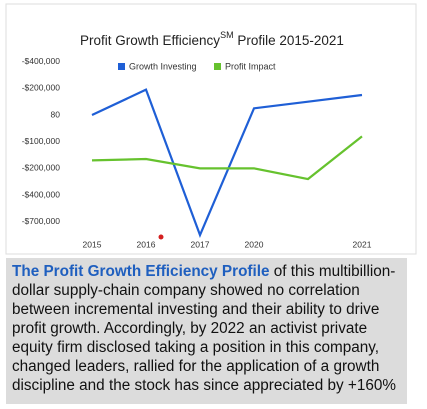 This screenshot has height=409, width=427. Describe the element at coordinates (227, 35) in the screenshot. I see `title-superscript: SM` at that location.